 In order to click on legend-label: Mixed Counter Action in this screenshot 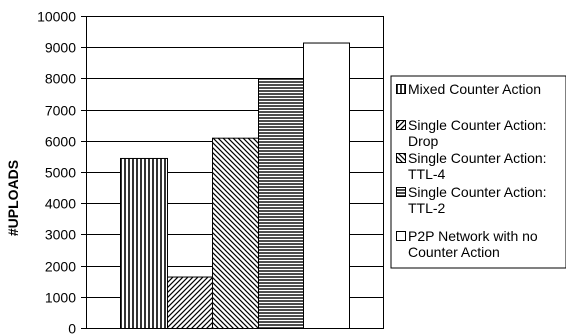, I will do `click(474, 89)`.